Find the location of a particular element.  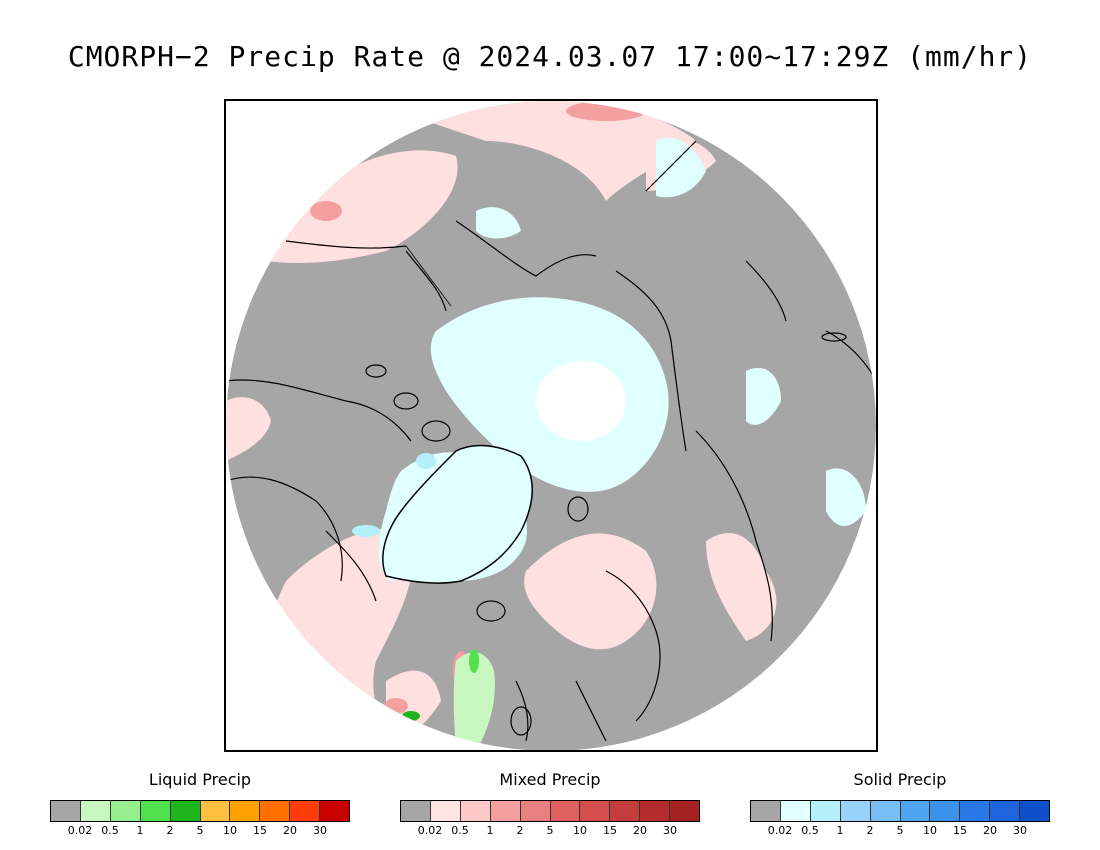

legend-liquid: Liquid Precip 0.02 0.5 1 2 5 10 15 20 30 is located at coordinates (200, 804).